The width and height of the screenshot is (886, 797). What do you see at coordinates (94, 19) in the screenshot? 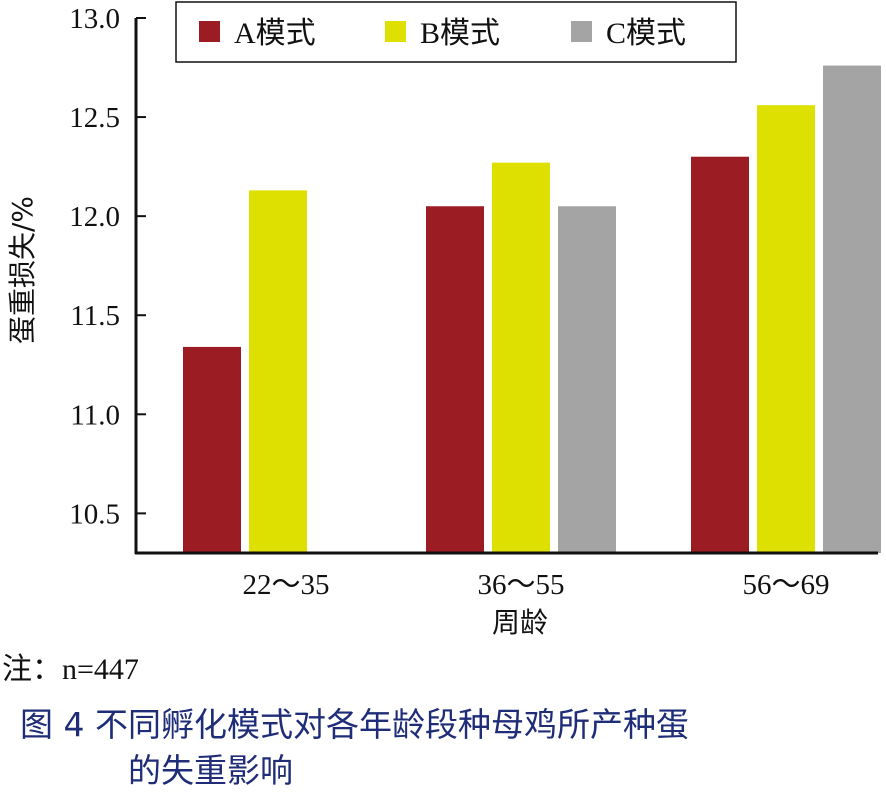
I see `y-tick-label: 13.0` at bounding box center [94, 19].